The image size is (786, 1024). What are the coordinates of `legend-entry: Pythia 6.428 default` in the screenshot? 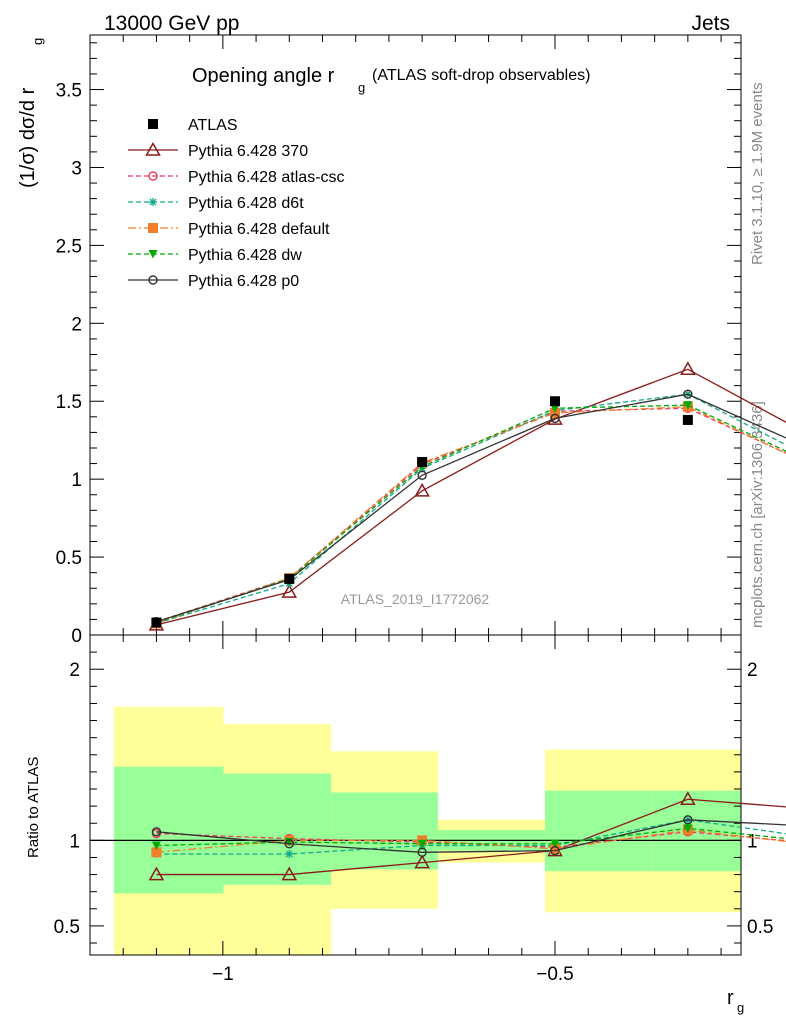 It's located at (229, 229).